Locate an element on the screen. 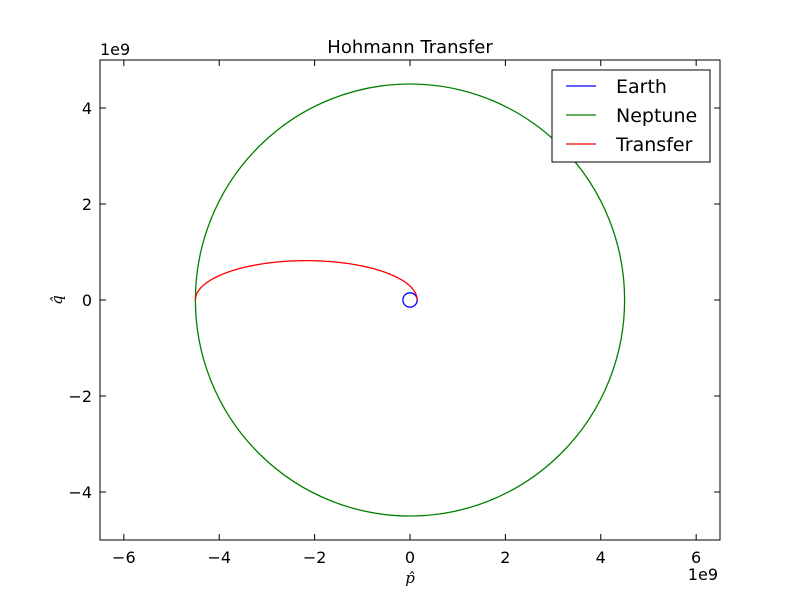  x-tick-label: −4 is located at coordinates (219, 557).